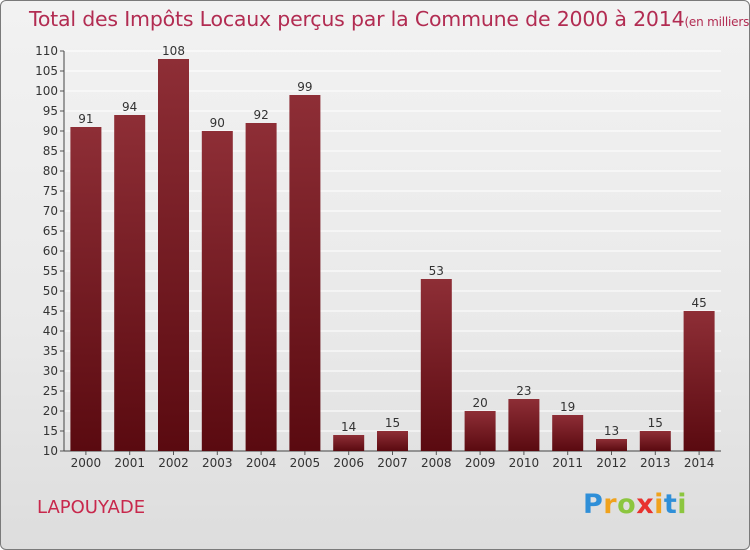 The width and height of the screenshot is (750, 550). Describe the element at coordinates (479, 403) in the screenshot. I see `data-label: 20` at that location.